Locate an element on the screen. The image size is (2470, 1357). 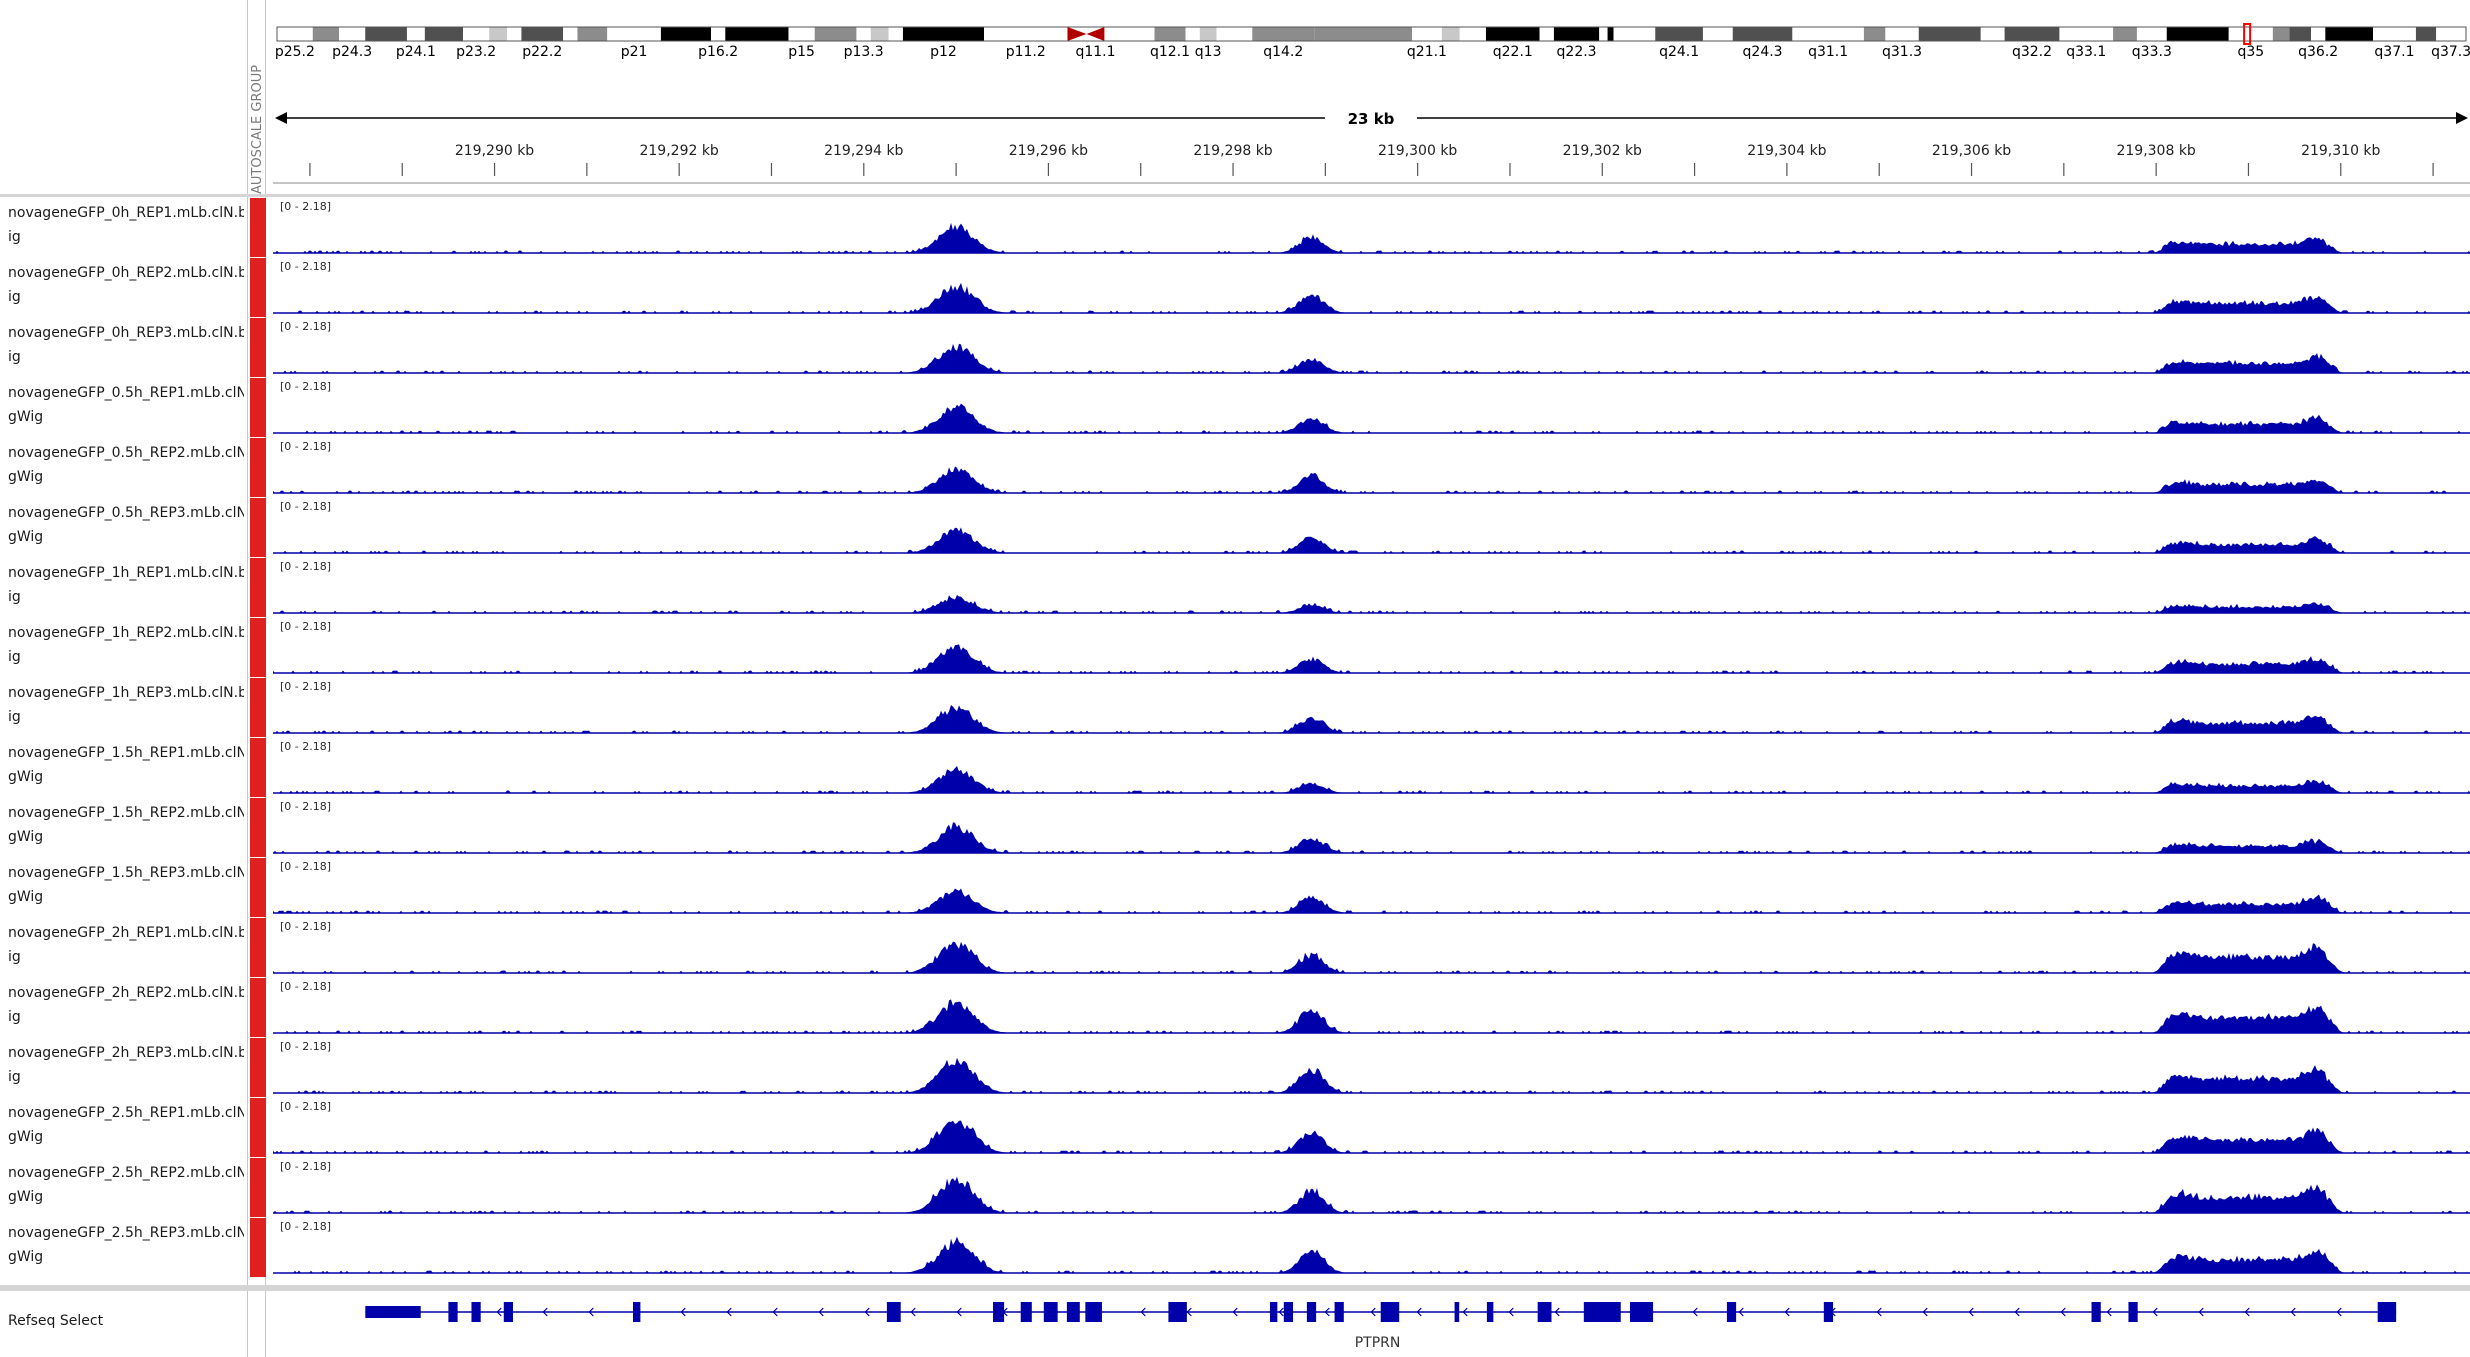
track-name: novageneGFP_0h_REP1.mLb.clN.b ig is located at coordinates (126, 225).